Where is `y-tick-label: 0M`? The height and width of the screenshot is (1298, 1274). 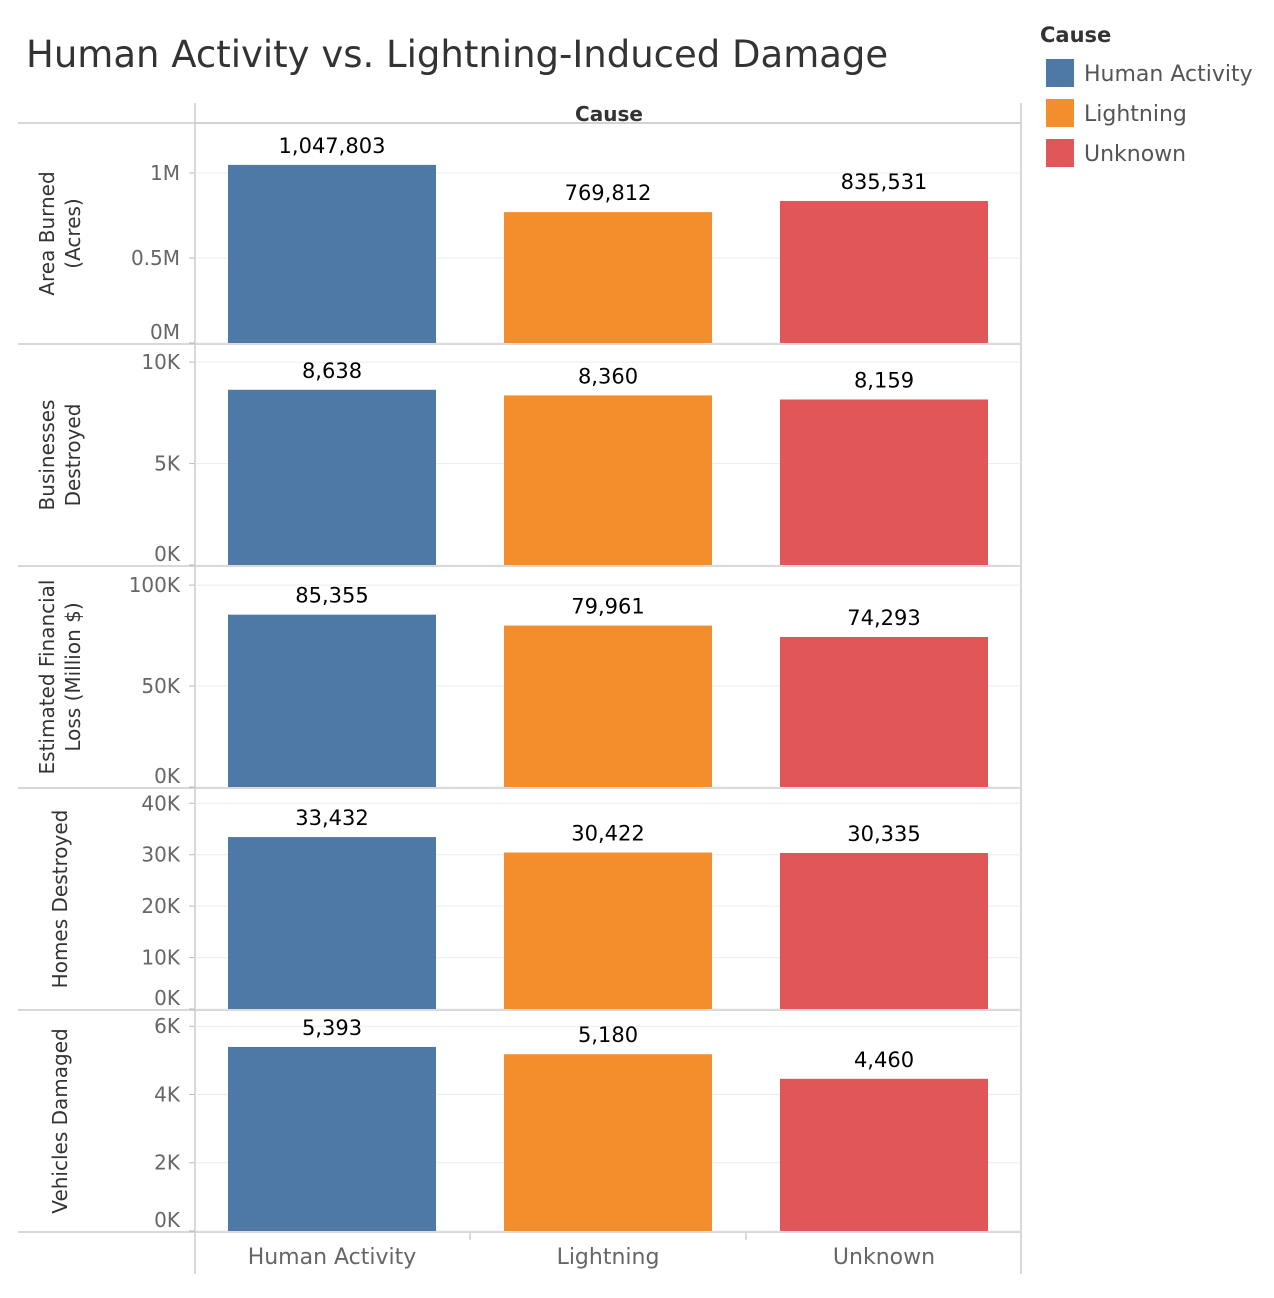 y-tick-label: 0M is located at coordinates (165, 332).